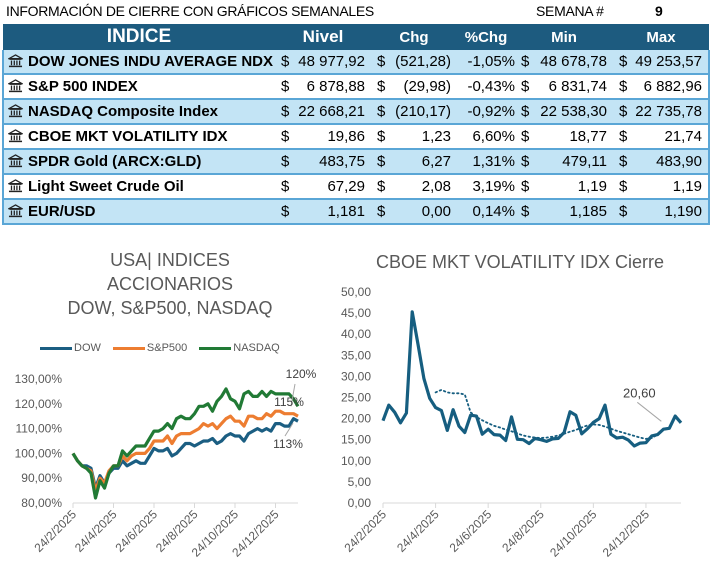 The height and width of the screenshot is (571, 710). What do you see at coordinates (486, 212) in the screenshot?
I see `pct-chg-cell: 0,14%` at bounding box center [486, 212].